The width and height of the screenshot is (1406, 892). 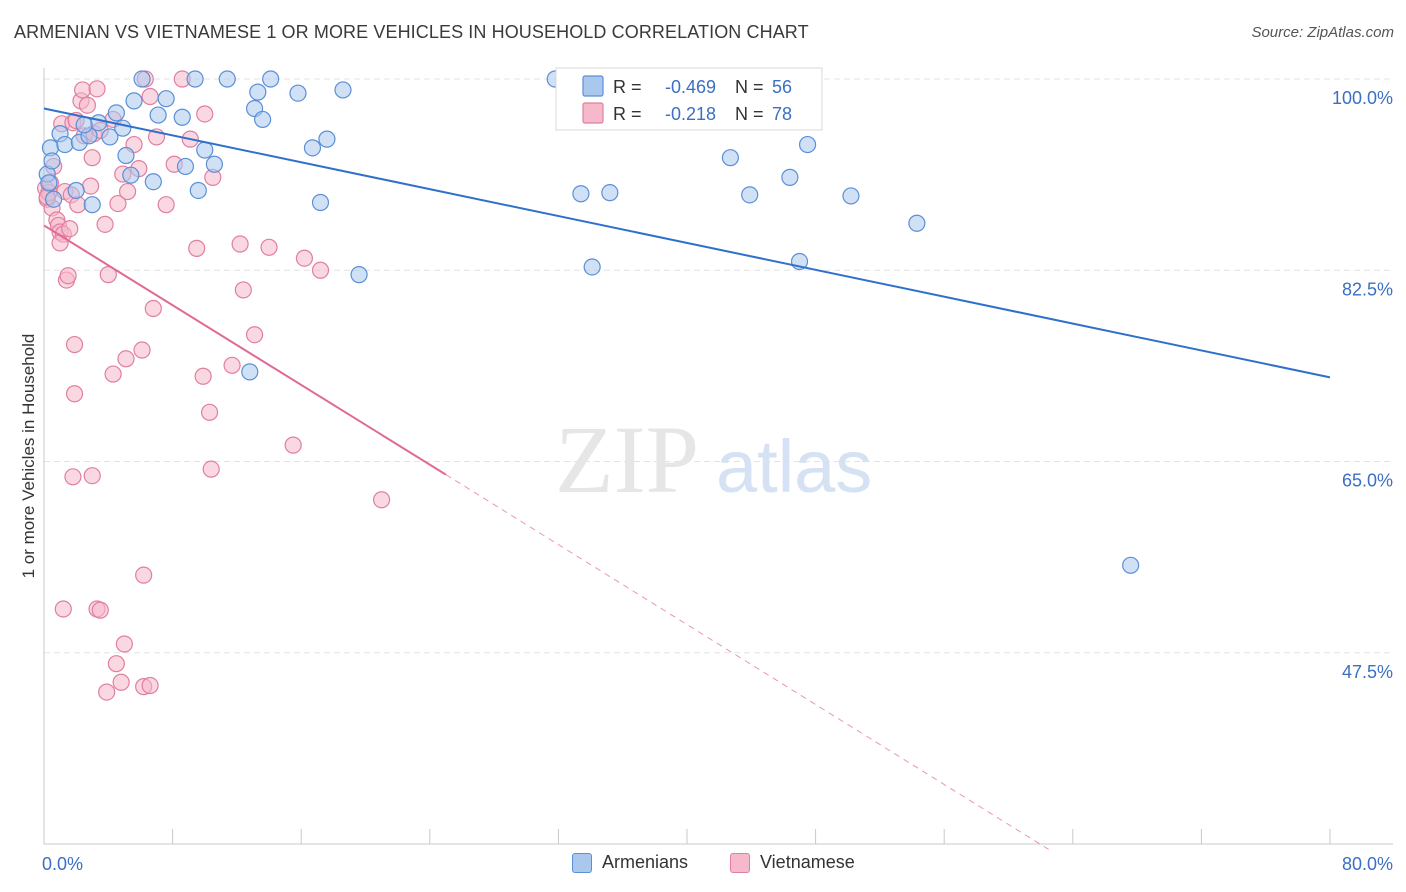 What do you see at coordinates (1367, 864) in the screenshot?
I see `x-tick-label-max: 80.0%` at bounding box center [1367, 864].